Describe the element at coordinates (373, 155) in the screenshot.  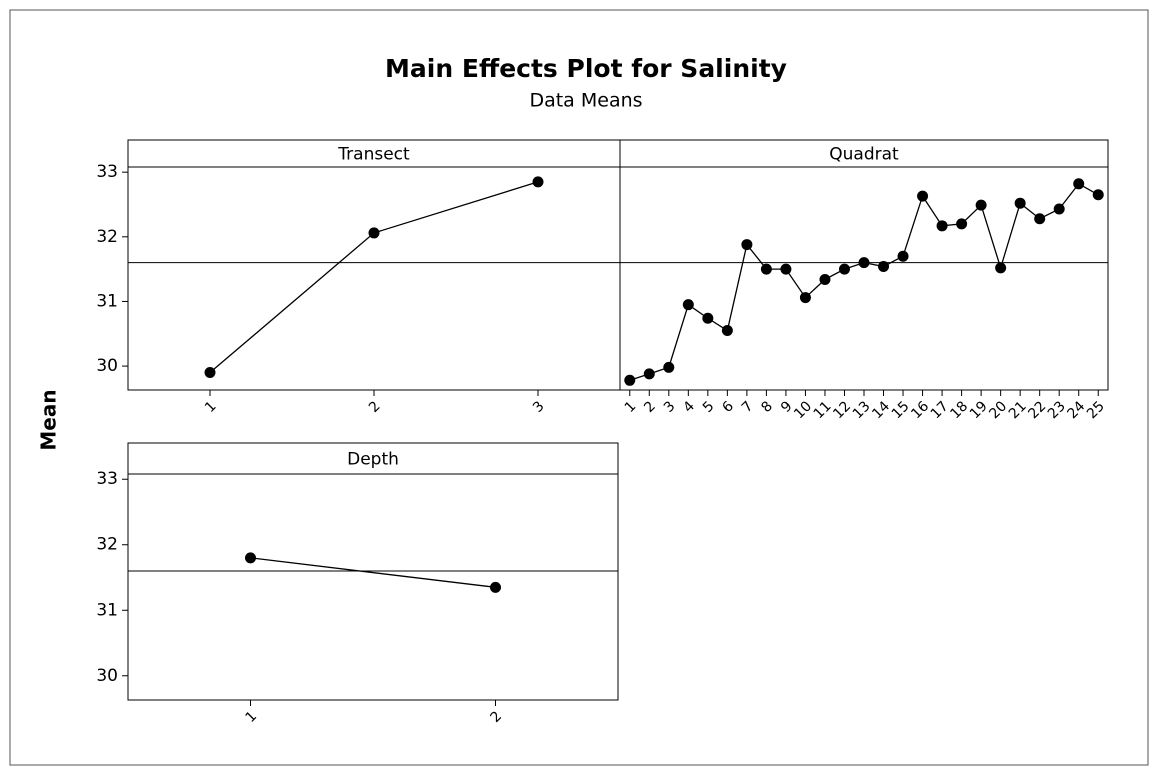
I see `panel-title: Transect` at that location.